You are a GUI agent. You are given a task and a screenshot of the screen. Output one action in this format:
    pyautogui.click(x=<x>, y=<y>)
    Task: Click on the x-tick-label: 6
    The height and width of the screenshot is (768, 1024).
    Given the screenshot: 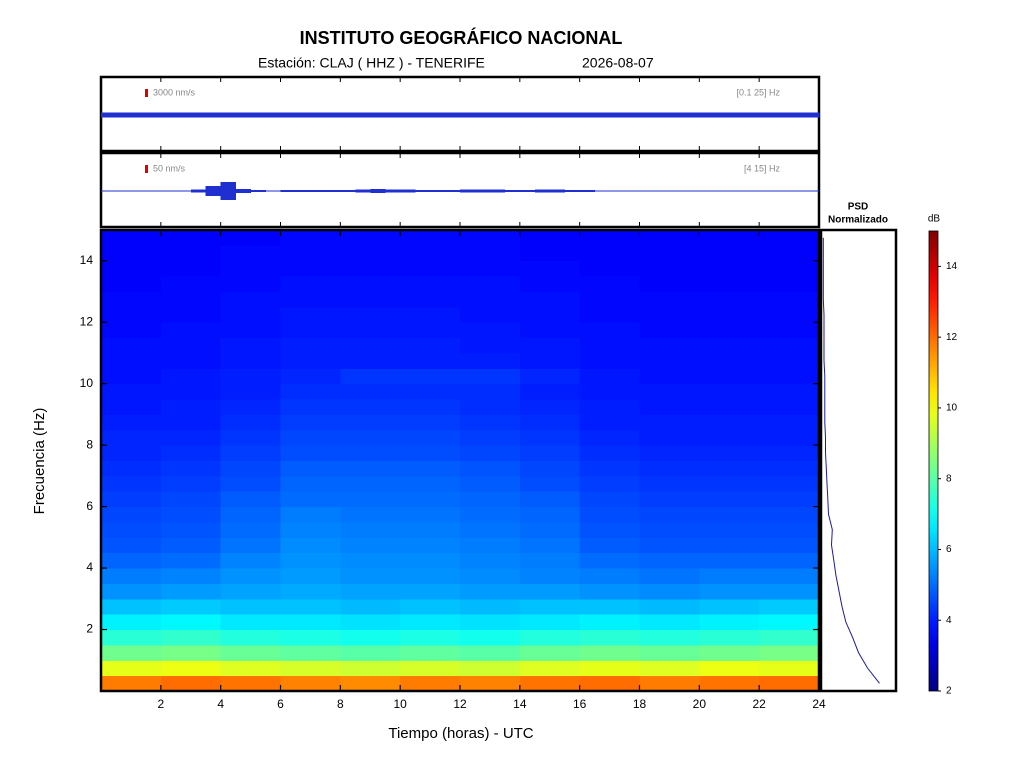 What is the action you would take?
    pyautogui.click(x=280, y=704)
    